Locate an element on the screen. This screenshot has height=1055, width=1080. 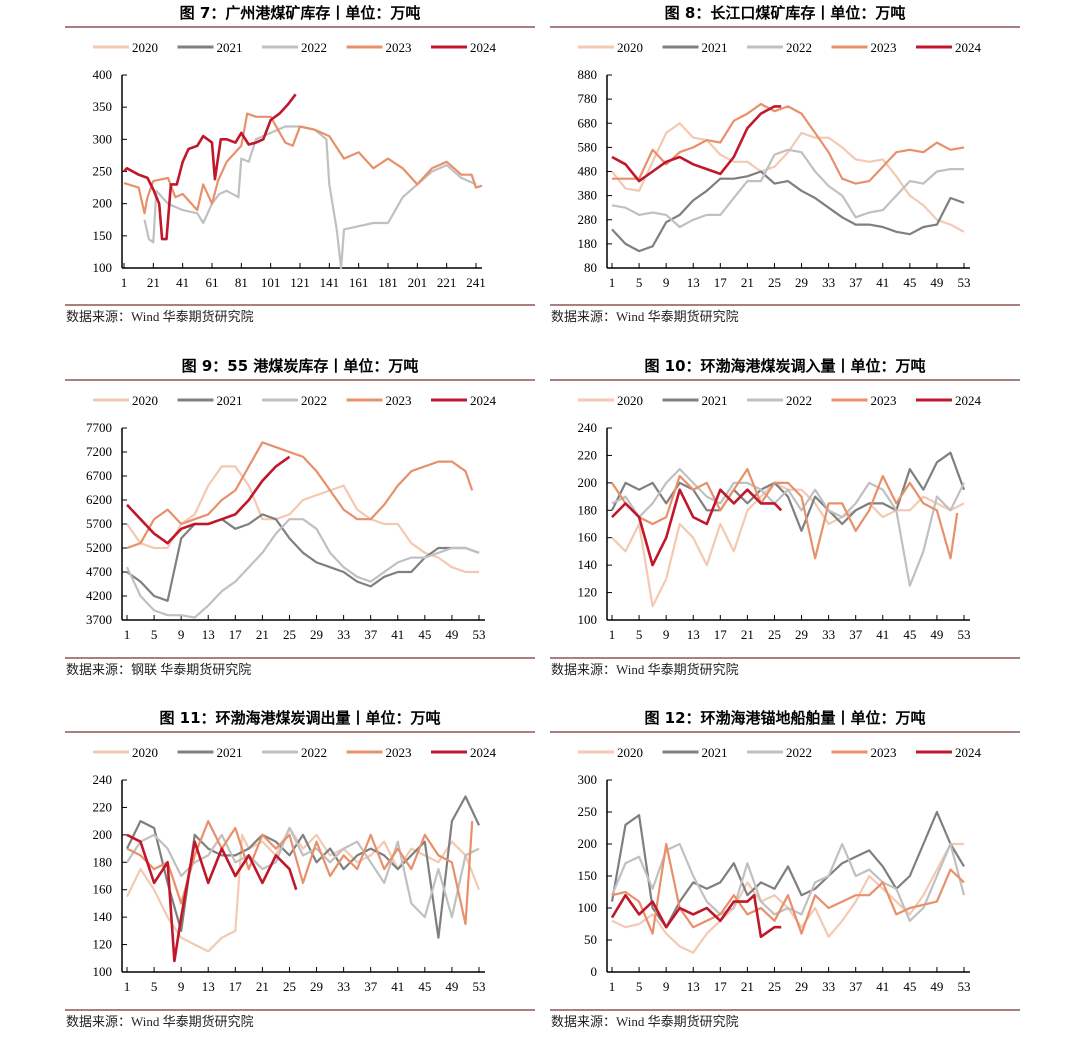
y-tick-label: 180 is located at coordinates (588, 509).